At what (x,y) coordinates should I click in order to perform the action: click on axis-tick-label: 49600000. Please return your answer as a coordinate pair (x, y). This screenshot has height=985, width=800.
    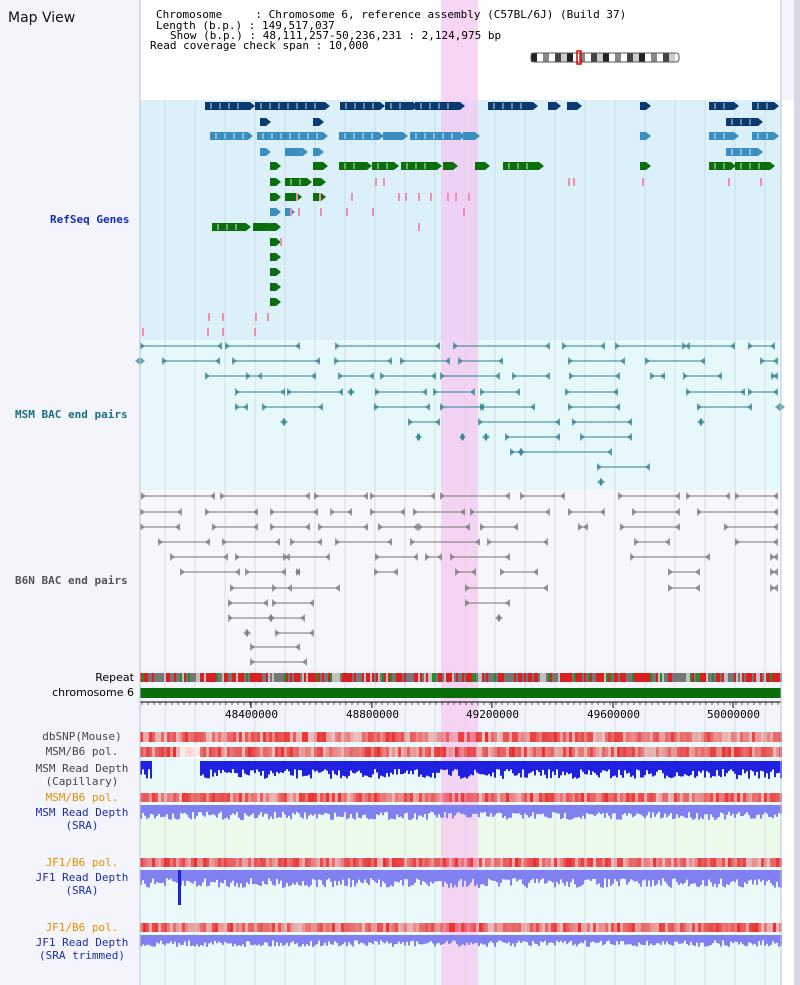
    Looking at the image, I should click on (613, 714).